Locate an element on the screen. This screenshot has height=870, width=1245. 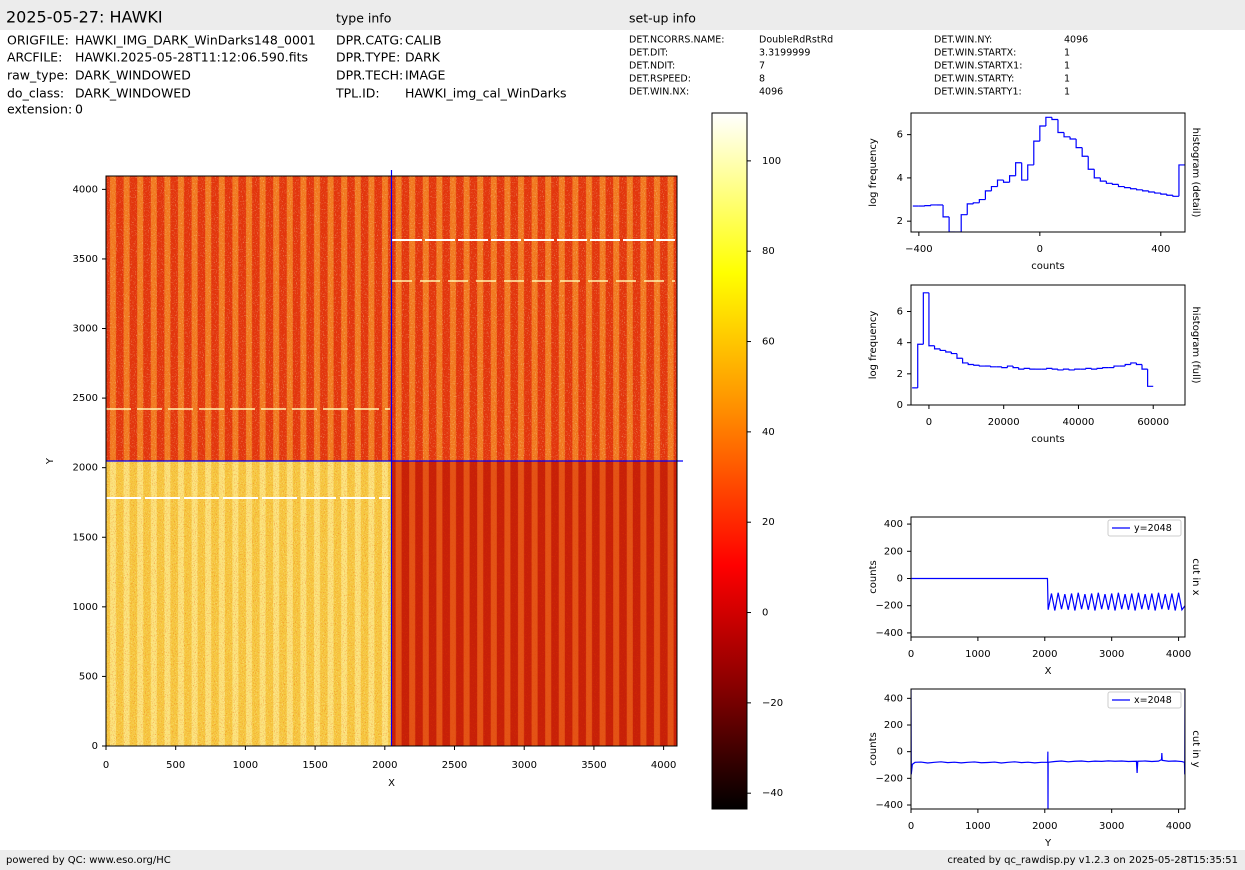
setup-key: DET.WIN.NX: is located at coordinates (659, 92).